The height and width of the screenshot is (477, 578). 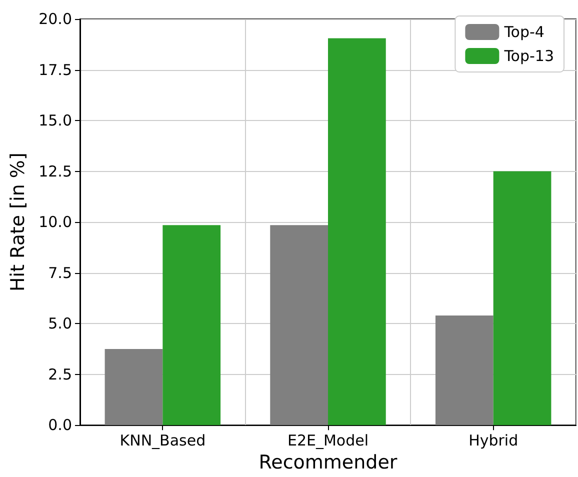 I want to click on y-tick-label: 0.0, so click(x=60, y=425).